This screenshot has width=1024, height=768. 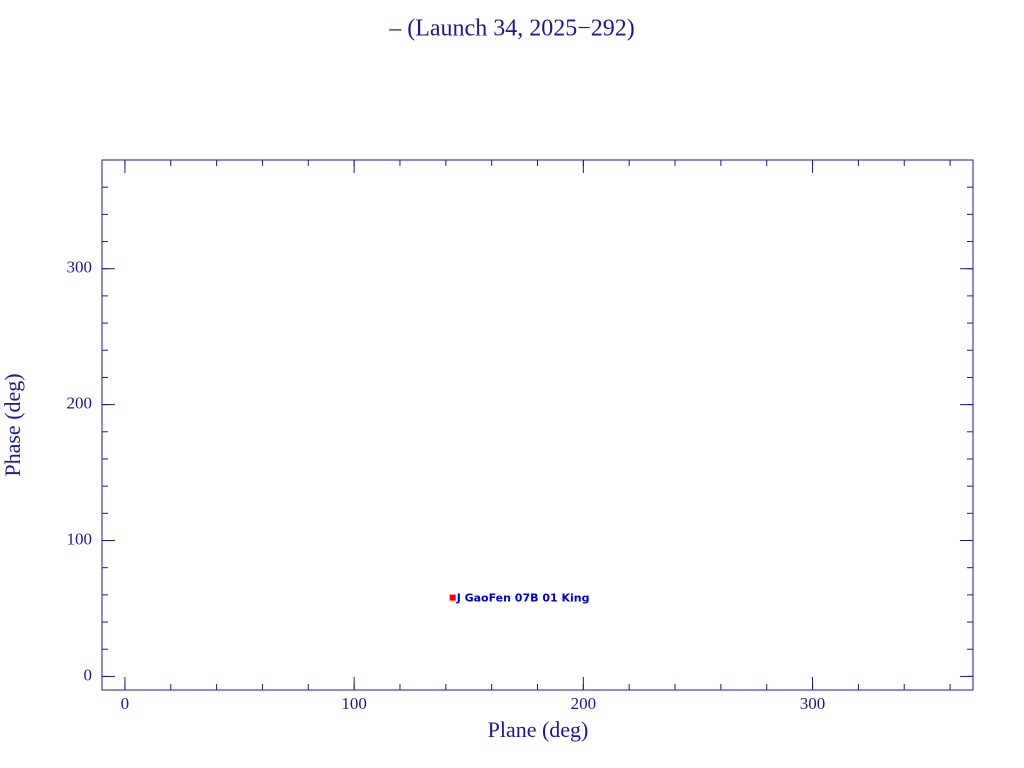 What do you see at coordinates (354, 703) in the screenshot?
I see `x-tick-label: 100` at bounding box center [354, 703].